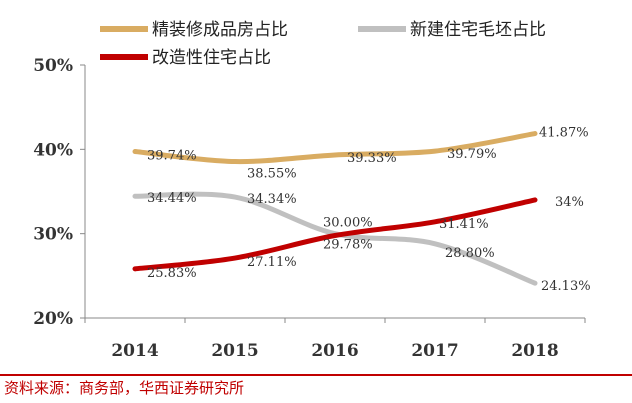 This screenshot has width=632, height=403. Describe the element at coordinates (53, 150) in the screenshot. I see `y-tick-label: 40%` at that location.